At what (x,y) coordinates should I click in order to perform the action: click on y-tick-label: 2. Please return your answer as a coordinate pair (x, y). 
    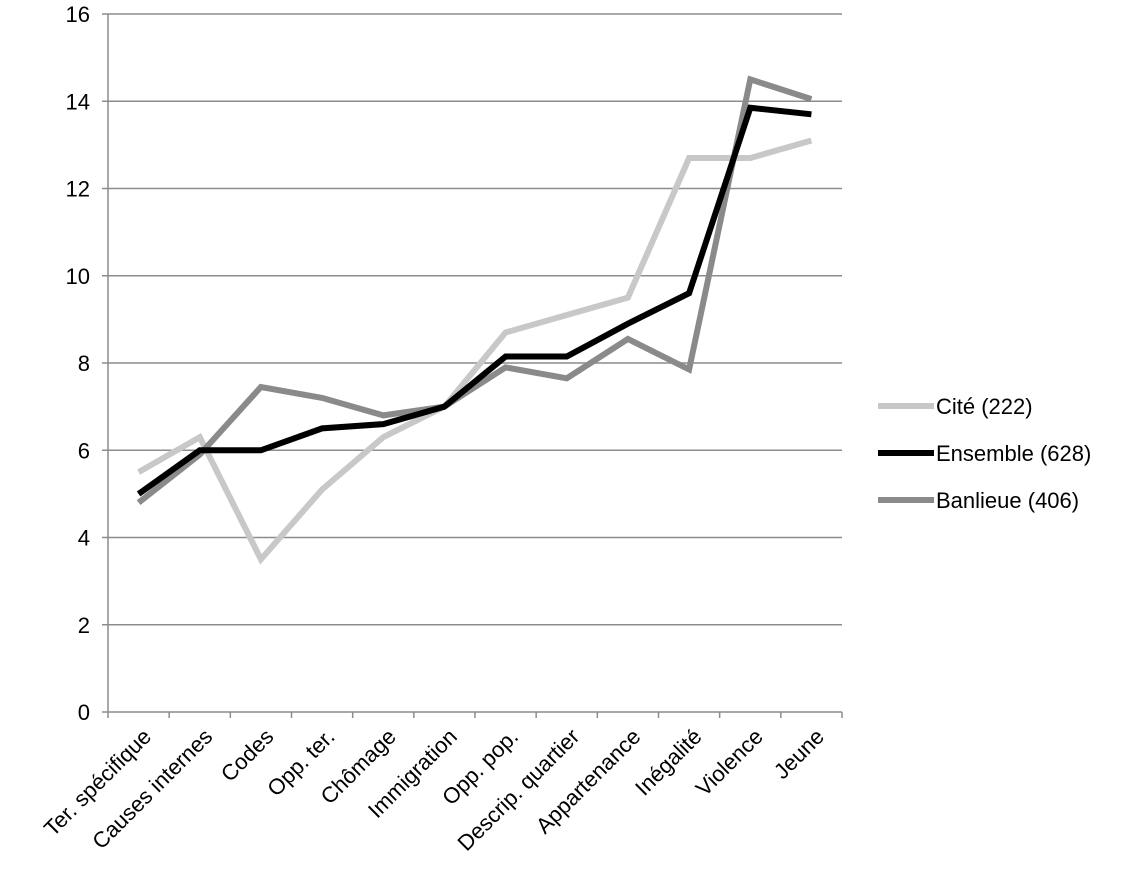
    Looking at the image, I should click on (84, 625).